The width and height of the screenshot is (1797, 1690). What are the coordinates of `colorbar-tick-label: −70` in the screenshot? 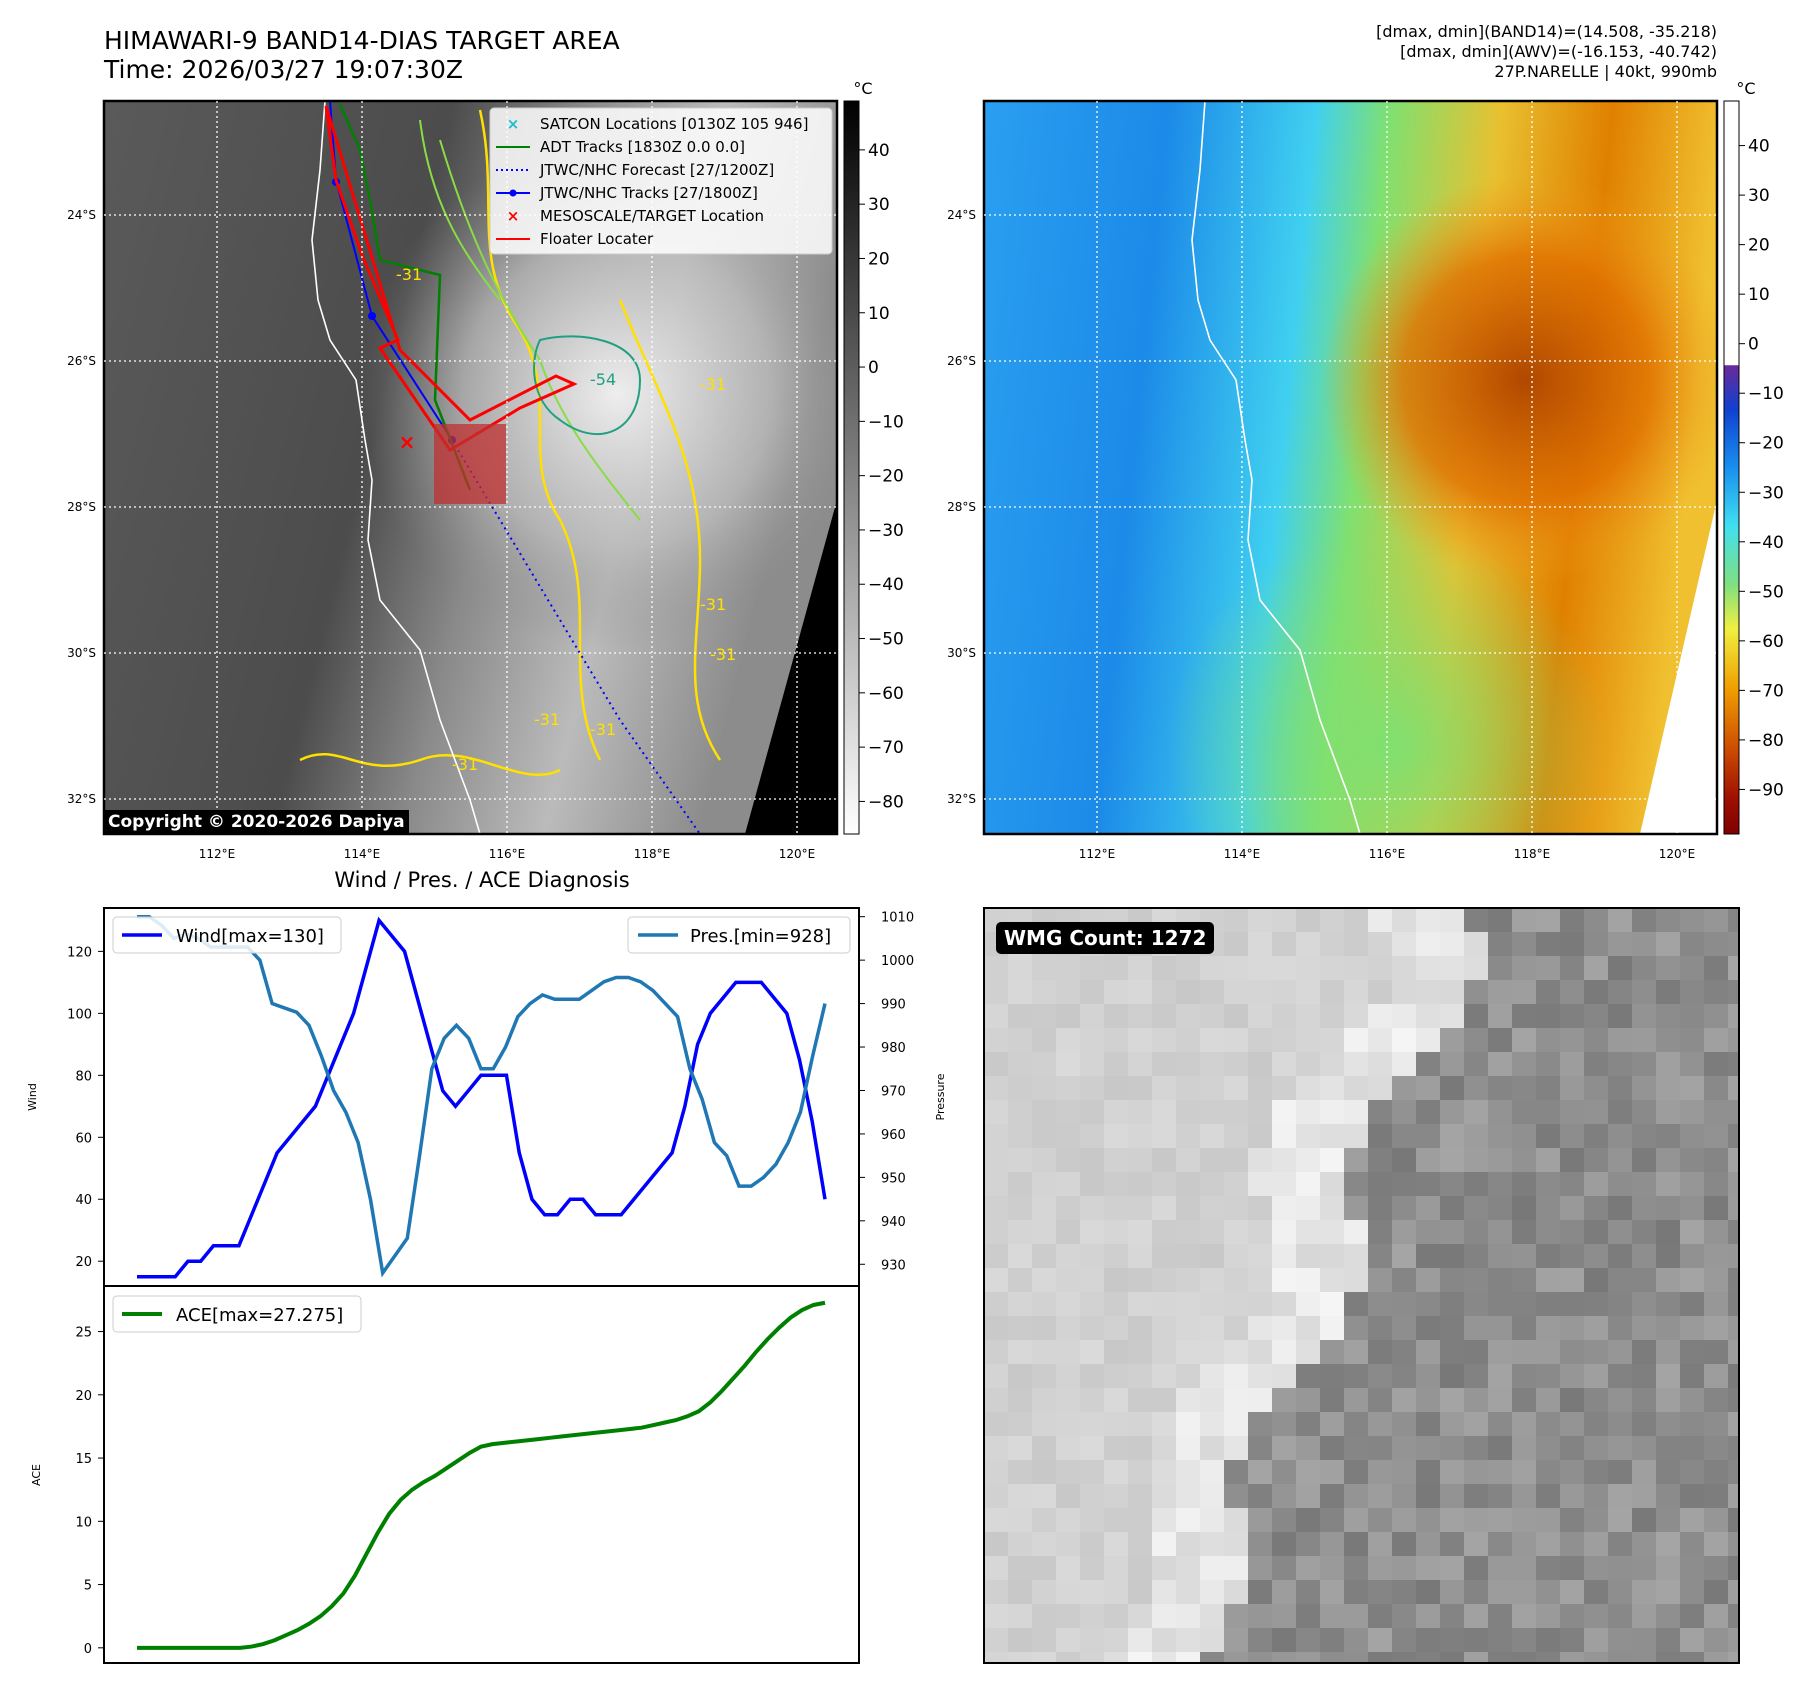 It's located at (1766, 691).